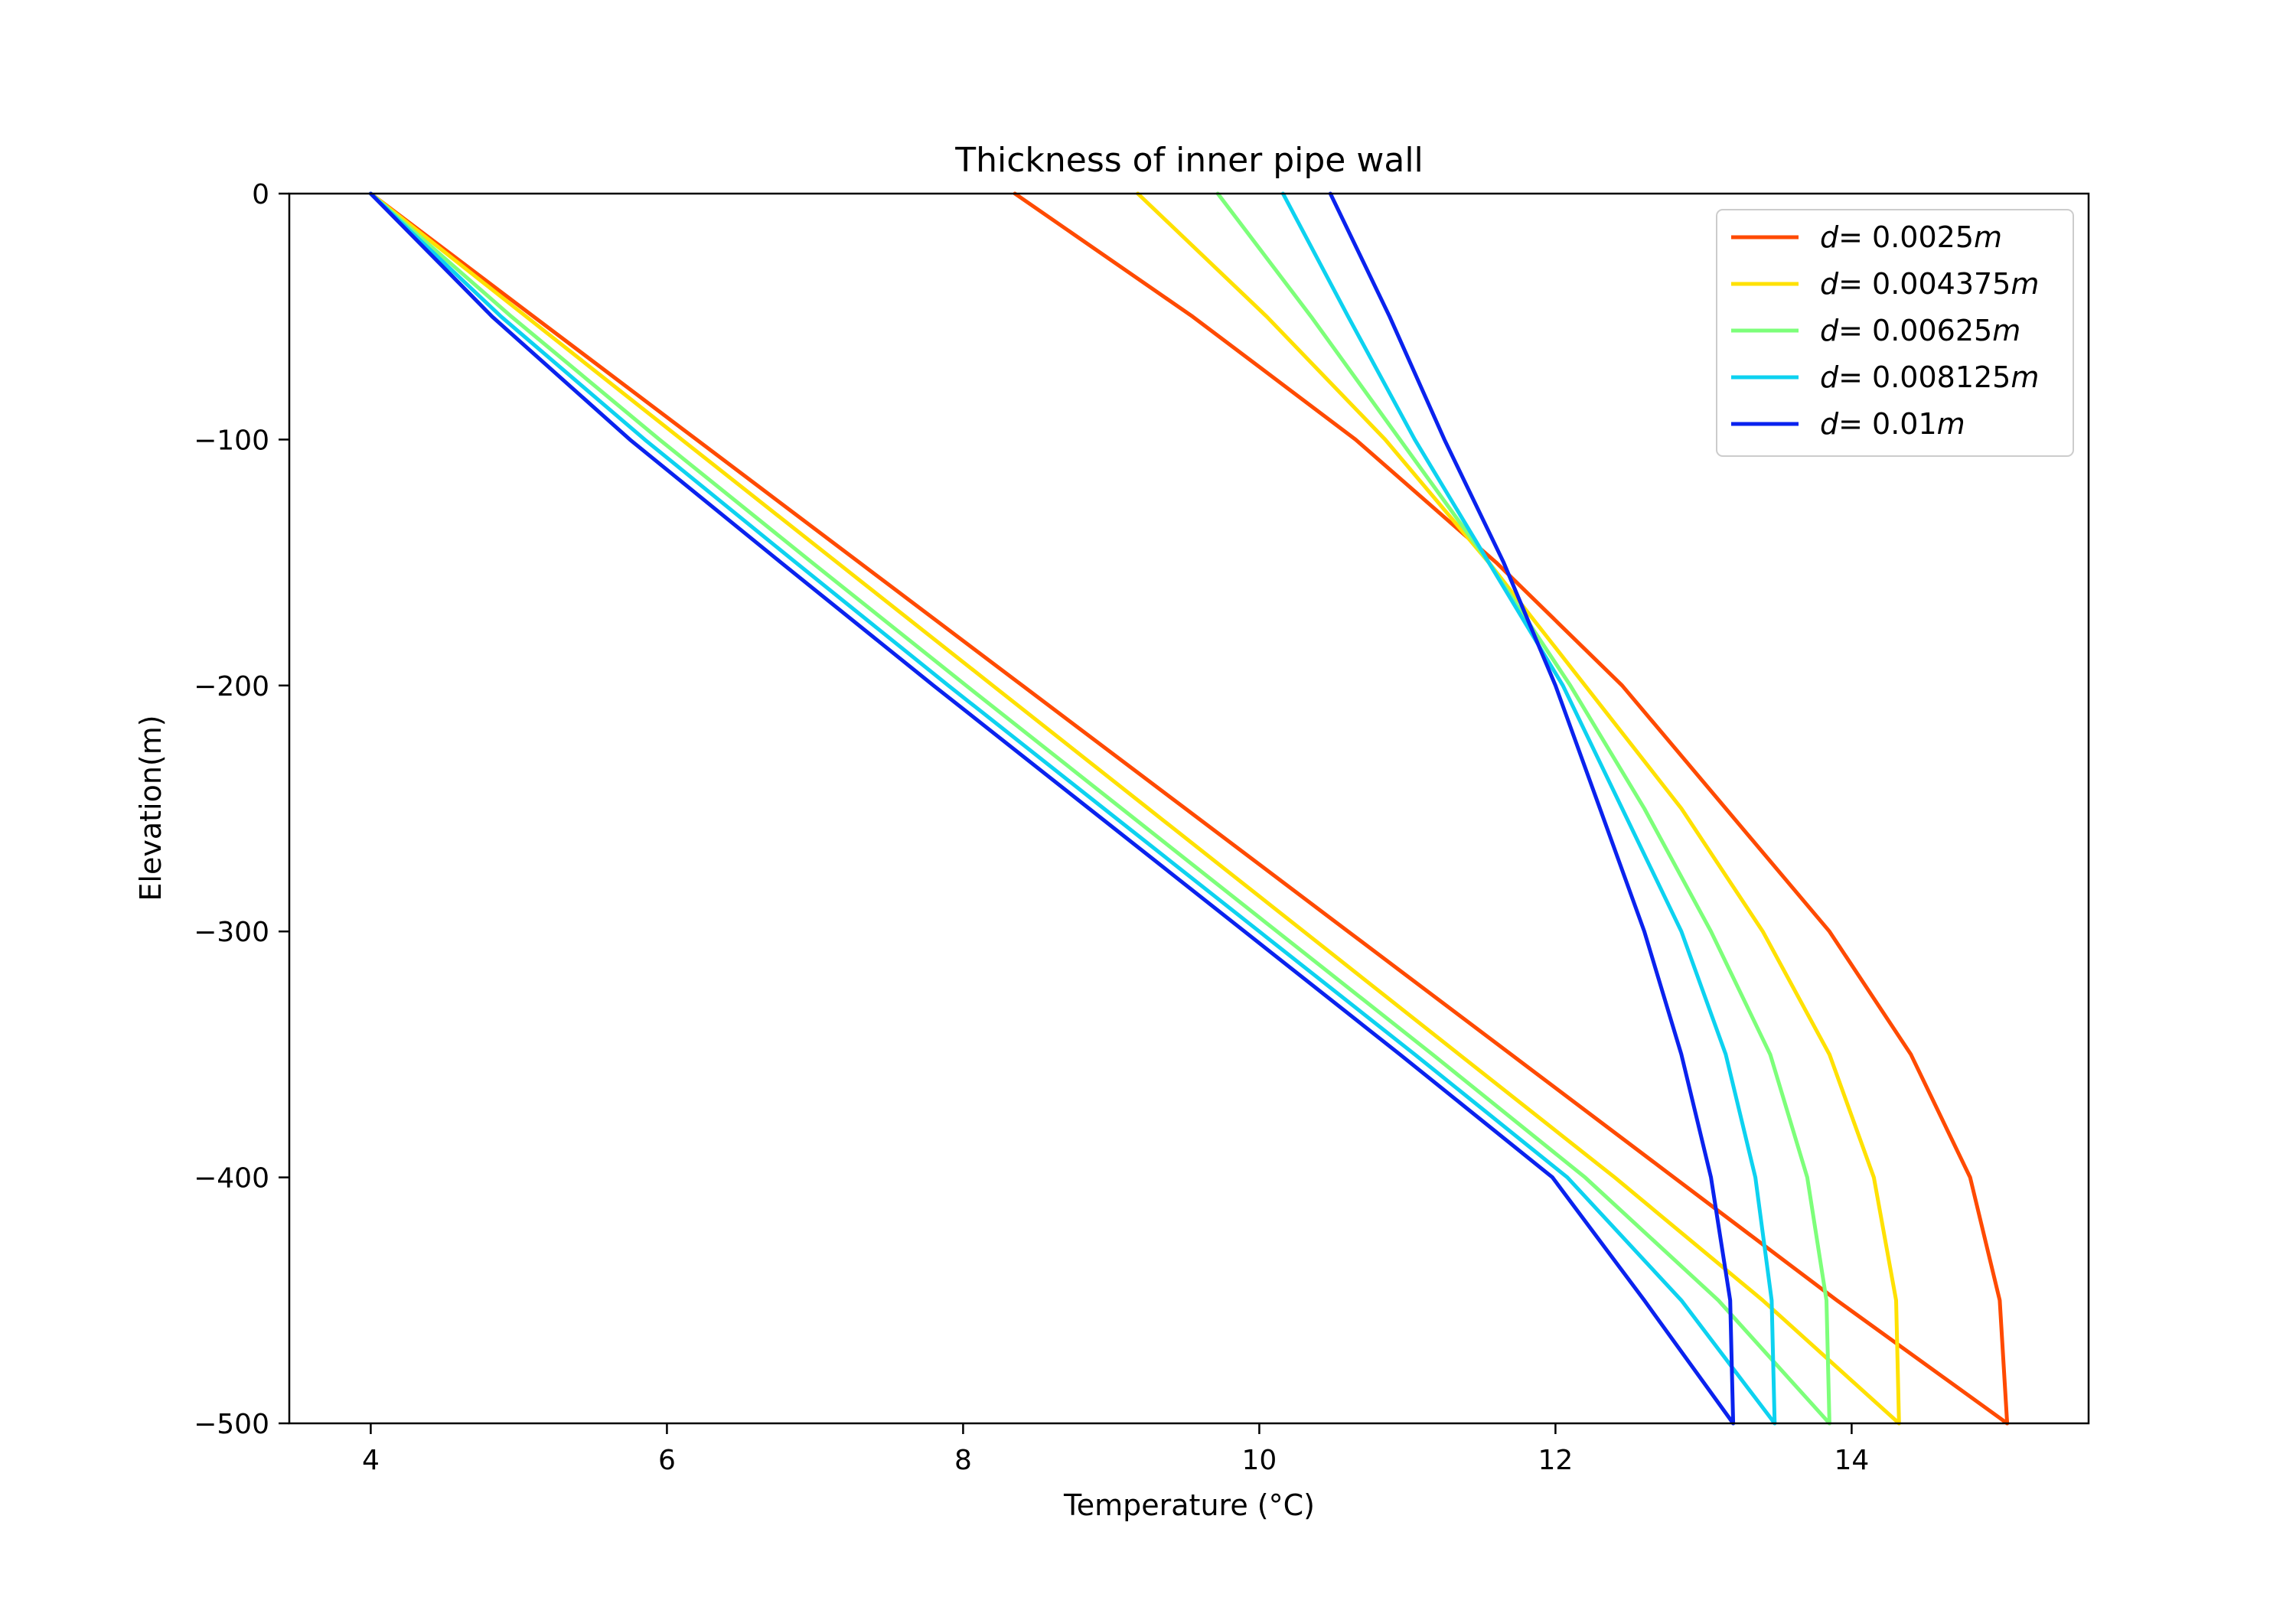 This screenshot has width=2296, height=1607. I want to click on x-axis-label: Temperature (°C), so click(1189, 1505).